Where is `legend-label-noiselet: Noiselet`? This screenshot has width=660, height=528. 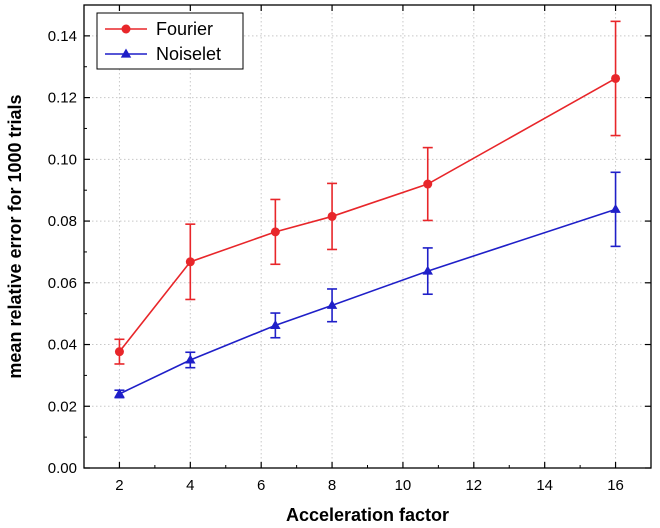 legend-label-noiselet: Noiselet is located at coordinates (188, 54).